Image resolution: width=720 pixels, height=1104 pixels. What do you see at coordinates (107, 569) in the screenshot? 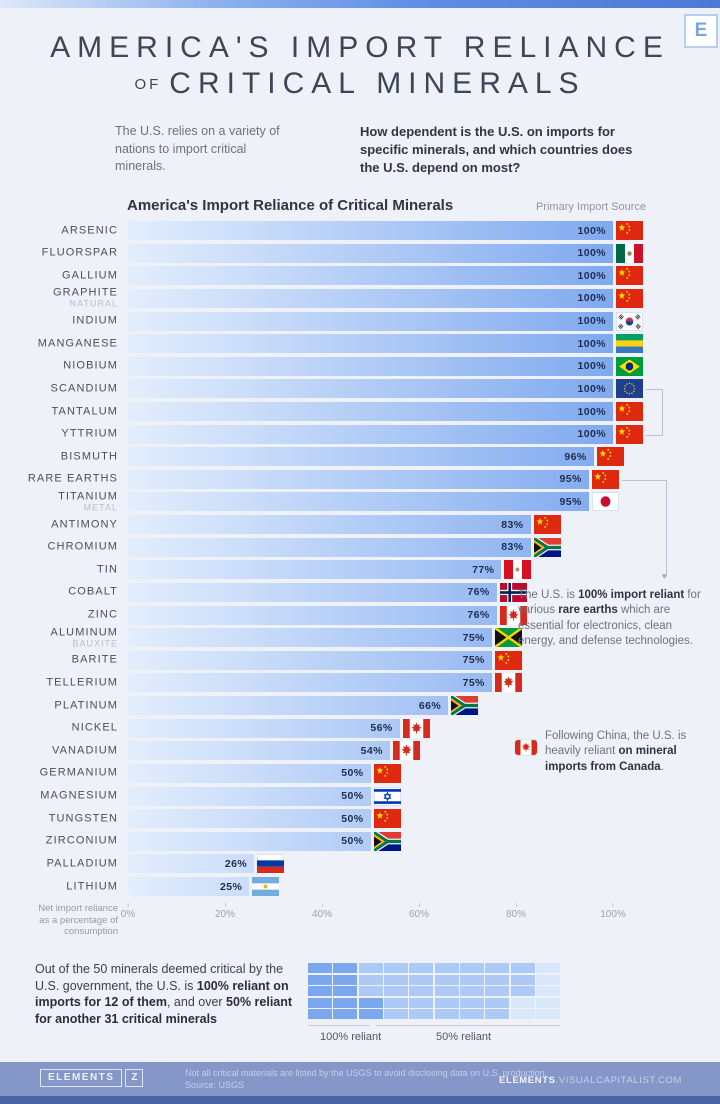
I see `mineral-name: TIN` at bounding box center [107, 569].